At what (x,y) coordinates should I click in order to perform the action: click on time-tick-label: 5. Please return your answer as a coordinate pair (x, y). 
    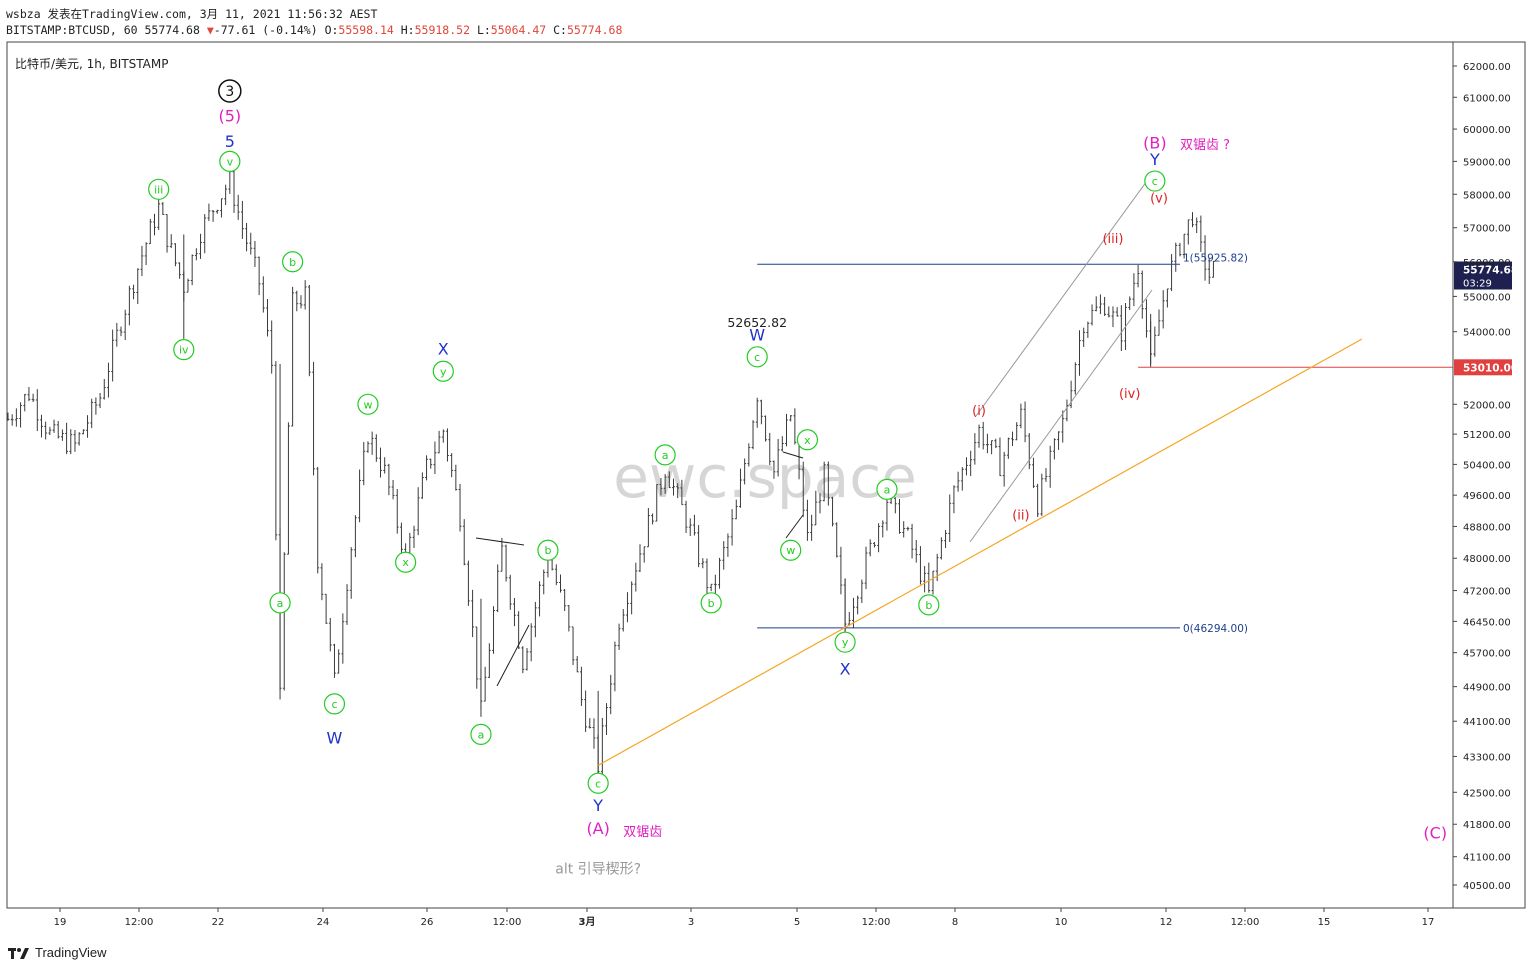
    Looking at the image, I should click on (797, 922).